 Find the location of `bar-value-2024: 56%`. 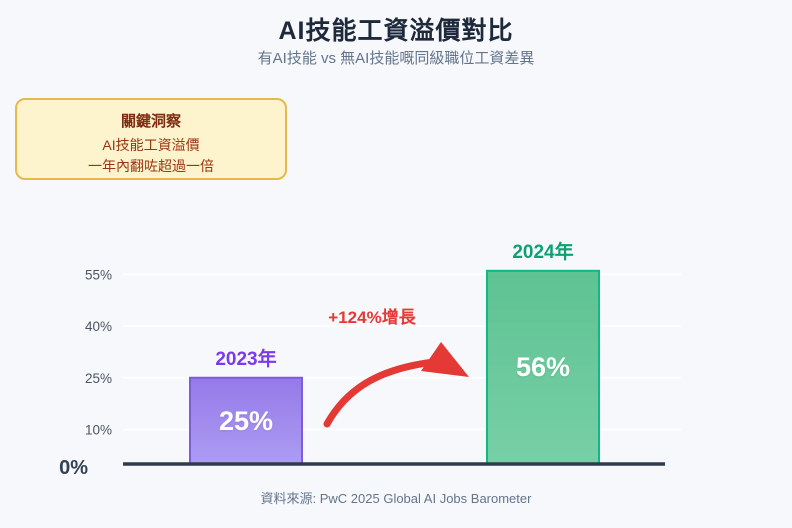

bar-value-2024: 56% is located at coordinates (543, 367).